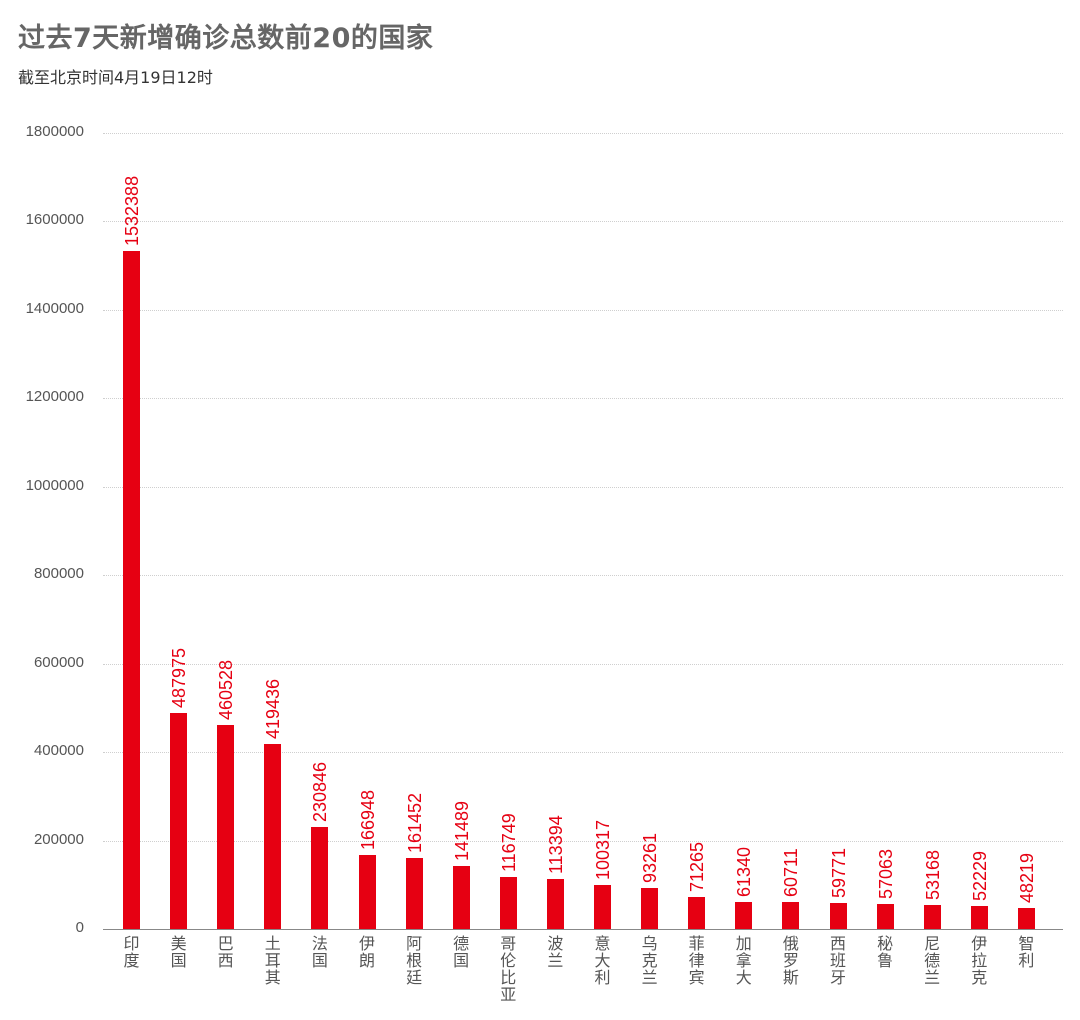 The width and height of the screenshot is (1080, 1020). What do you see at coordinates (650, 857) in the screenshot?
I see `value-label: 93261` at bounding box center [650, 857].